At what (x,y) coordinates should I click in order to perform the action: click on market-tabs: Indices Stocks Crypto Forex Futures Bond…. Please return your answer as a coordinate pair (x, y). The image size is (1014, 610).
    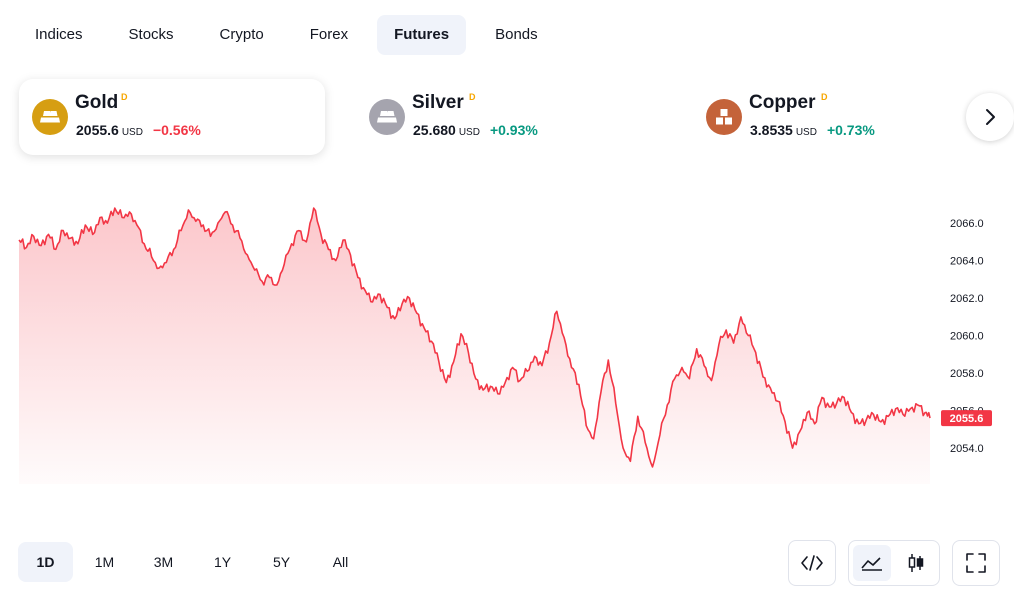
    Looking at the image, I should click on (292, 35).